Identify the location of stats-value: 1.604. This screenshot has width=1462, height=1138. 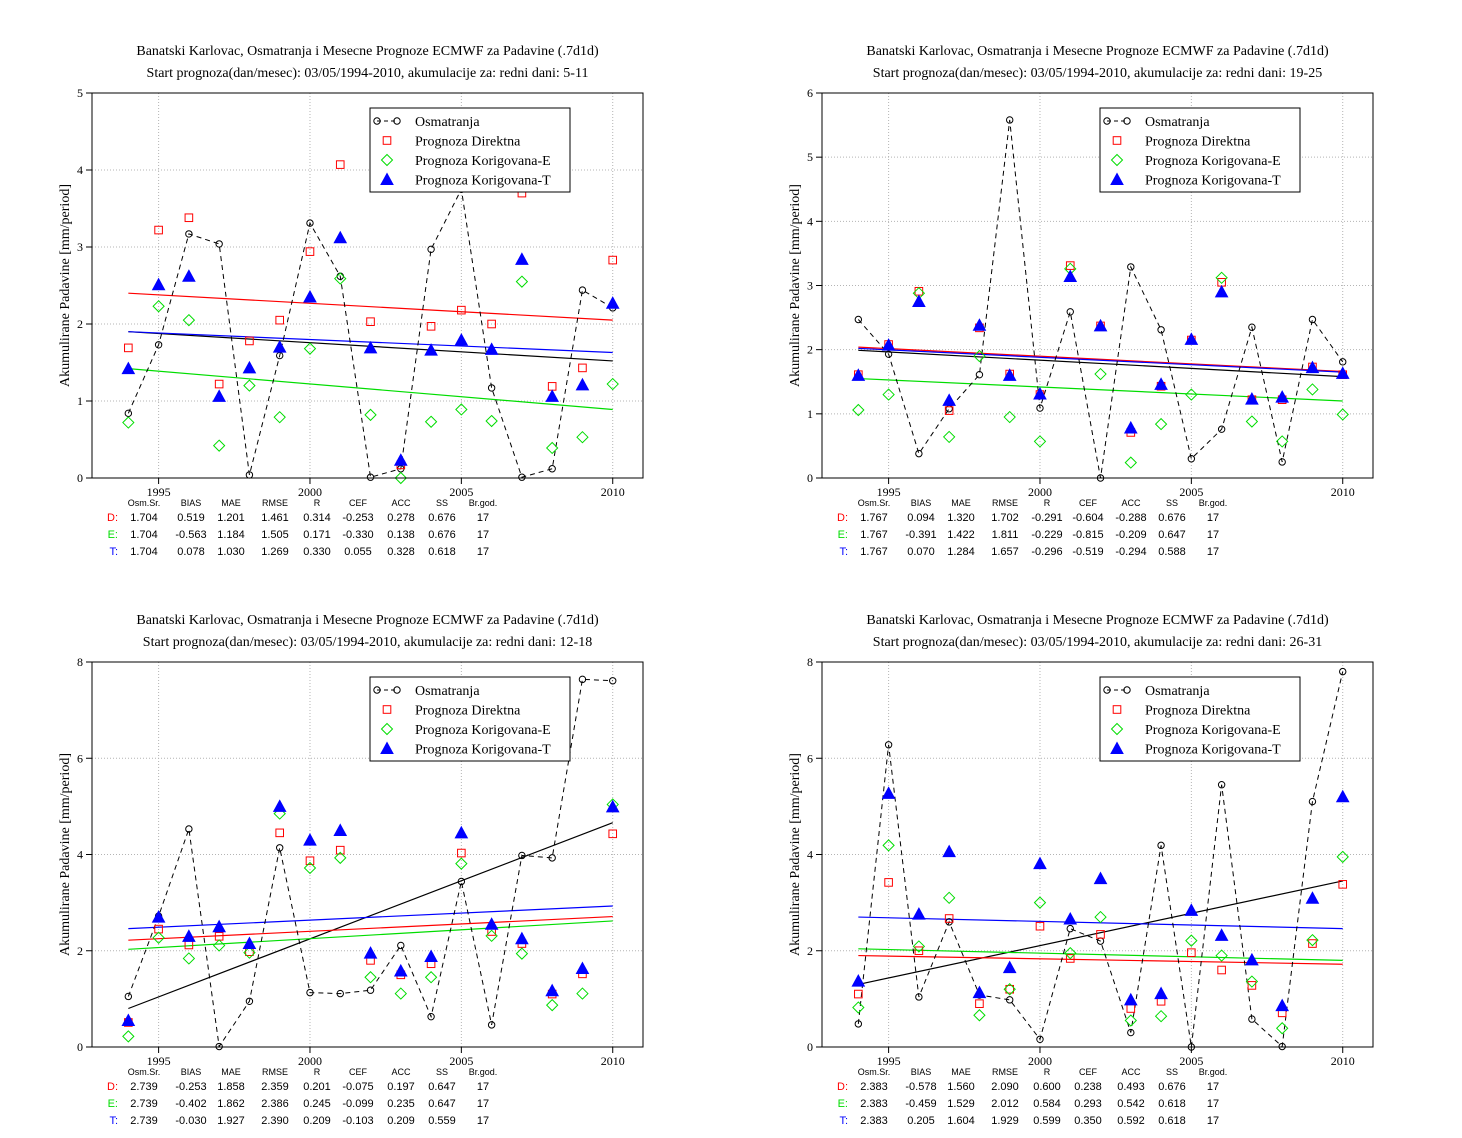
(961, 1121).